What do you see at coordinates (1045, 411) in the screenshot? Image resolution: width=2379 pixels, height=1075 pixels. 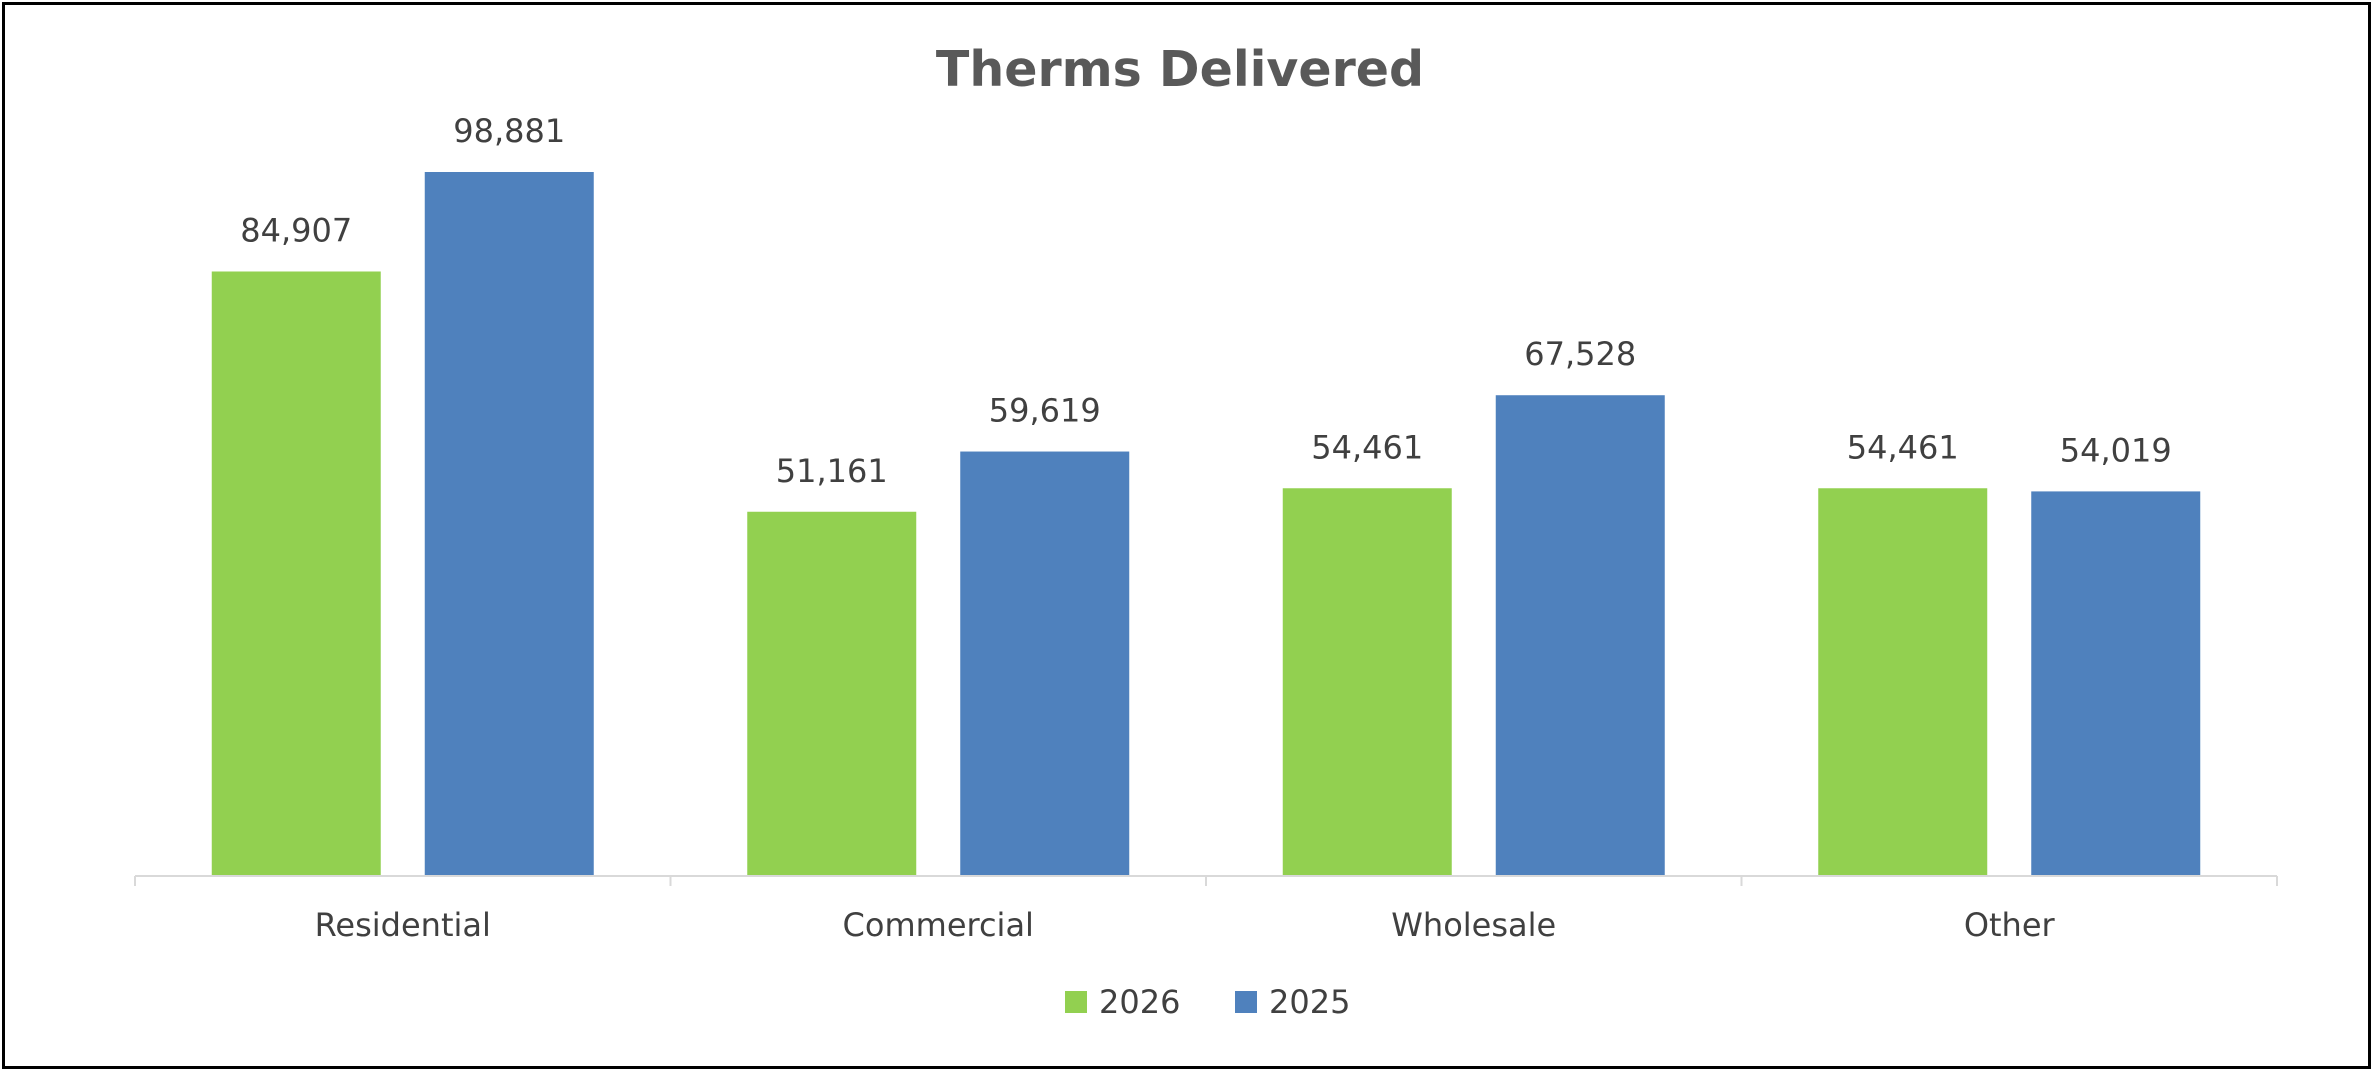 I see `data-label-commercial-2025: 59,619` at bounding box center [1045, 411].